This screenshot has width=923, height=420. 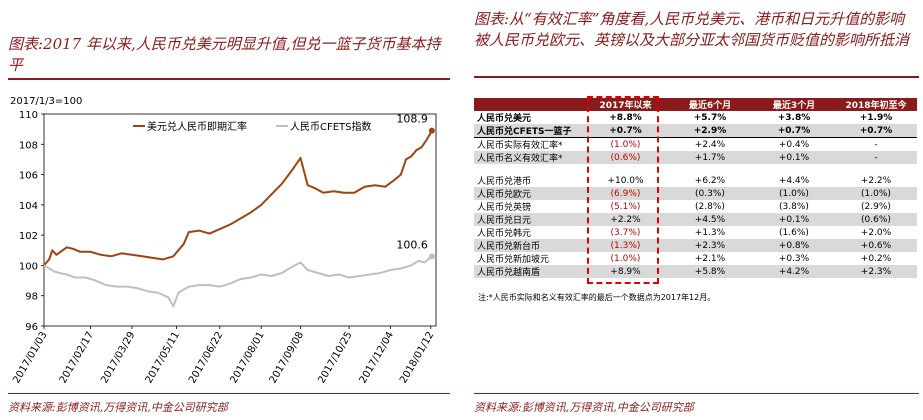 I want to click on value-cell: +5.7%, so click(x=710, y=117).